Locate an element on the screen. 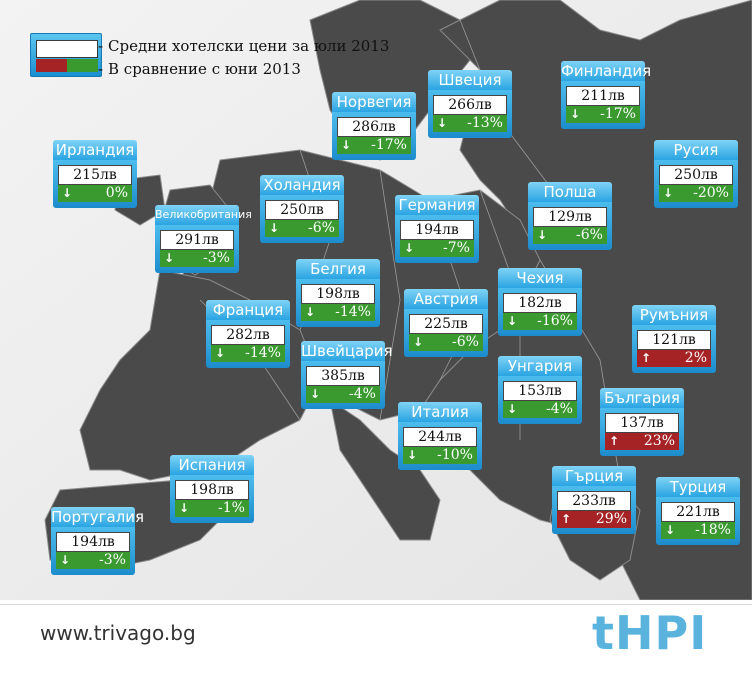  price-value: 233лв is located at coordinates (594, 501).